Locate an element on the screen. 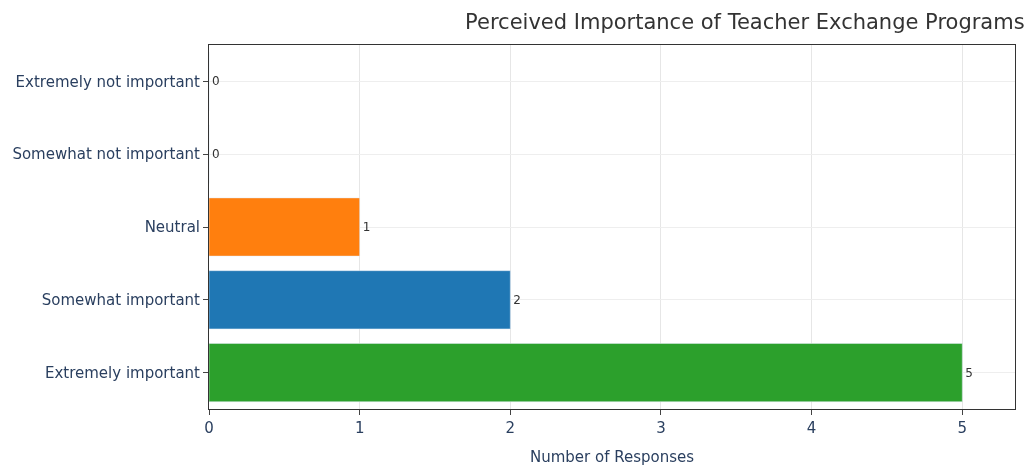 This screenshot has height=475, width=1035. data-label: 5 is located at coordinates (969, 372).